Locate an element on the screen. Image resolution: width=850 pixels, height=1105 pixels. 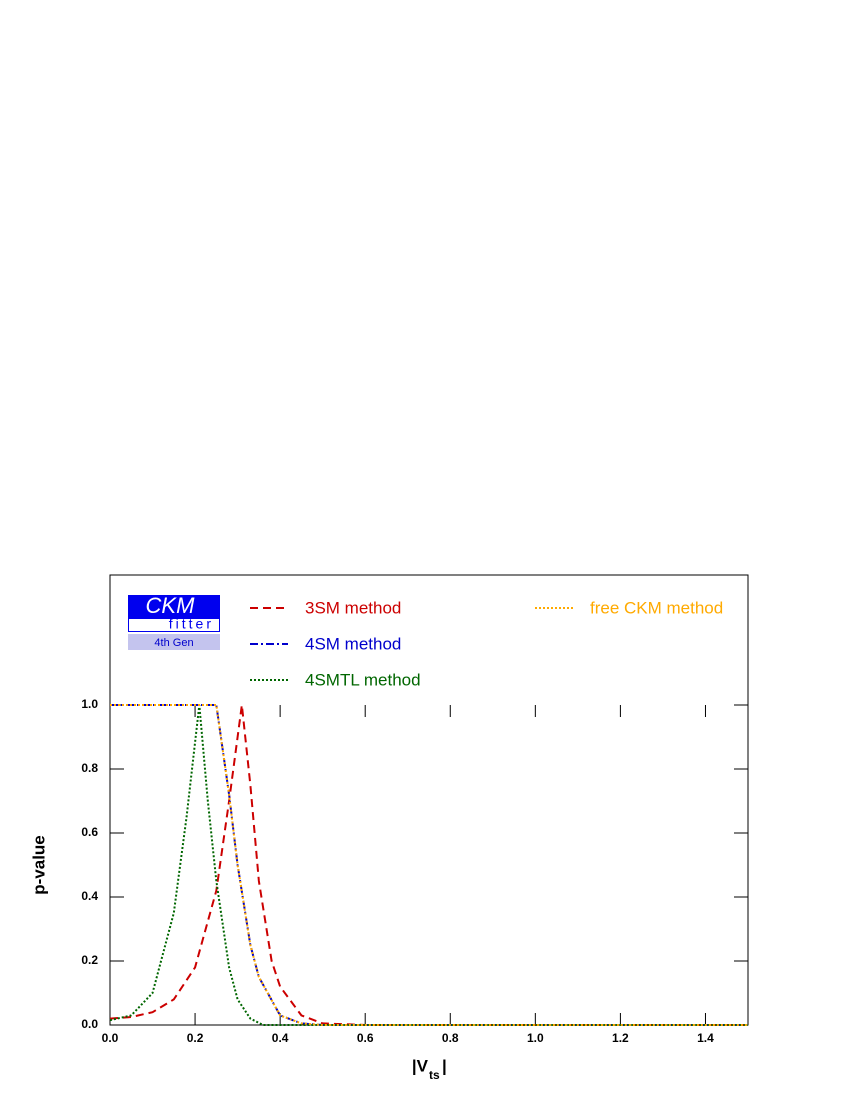
x-tick-label: 0.4 is located at coordinates (280, 1038).